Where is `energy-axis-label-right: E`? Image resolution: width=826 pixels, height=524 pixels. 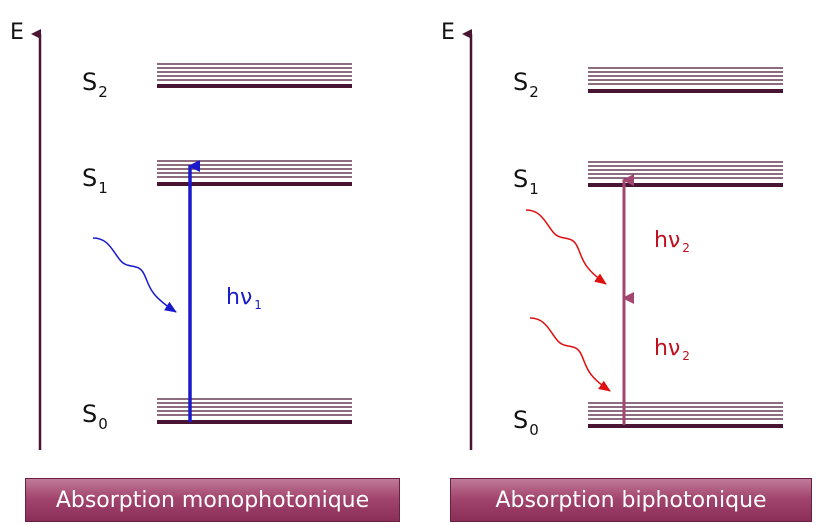 energy-axis-label-right: E is located at coordinates (448, 32).